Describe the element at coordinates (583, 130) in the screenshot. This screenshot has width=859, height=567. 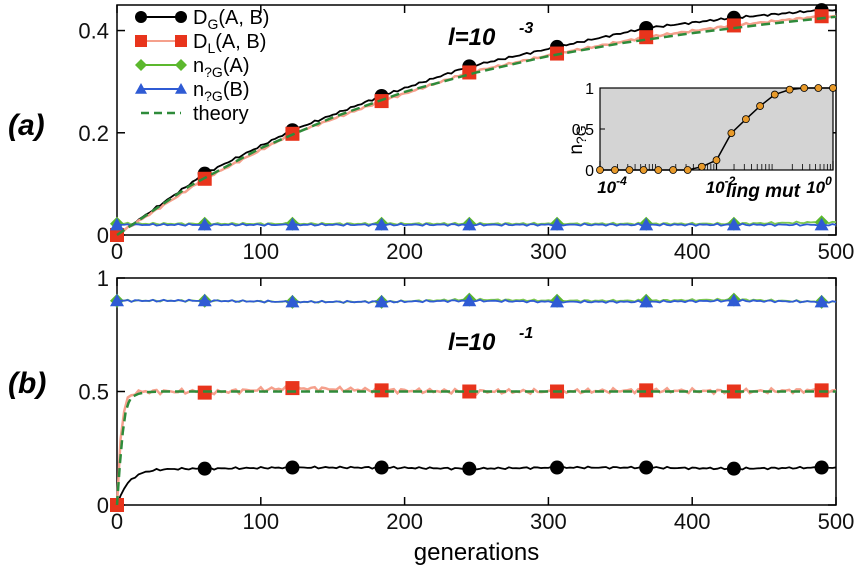
I see `inset-y-tick-label: 0.5` at that location.